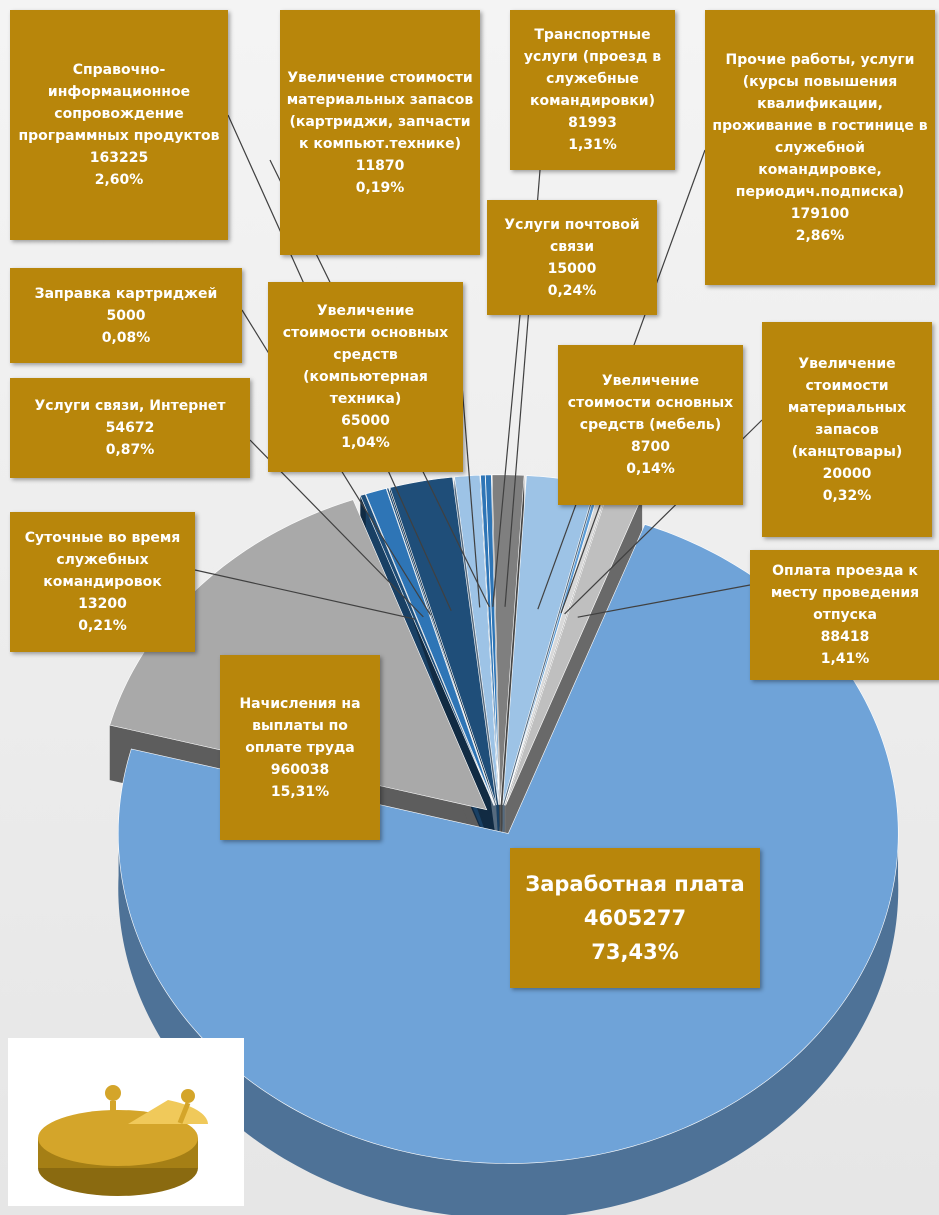  I want to click on label-value: 0,87%, so click(130, 450).